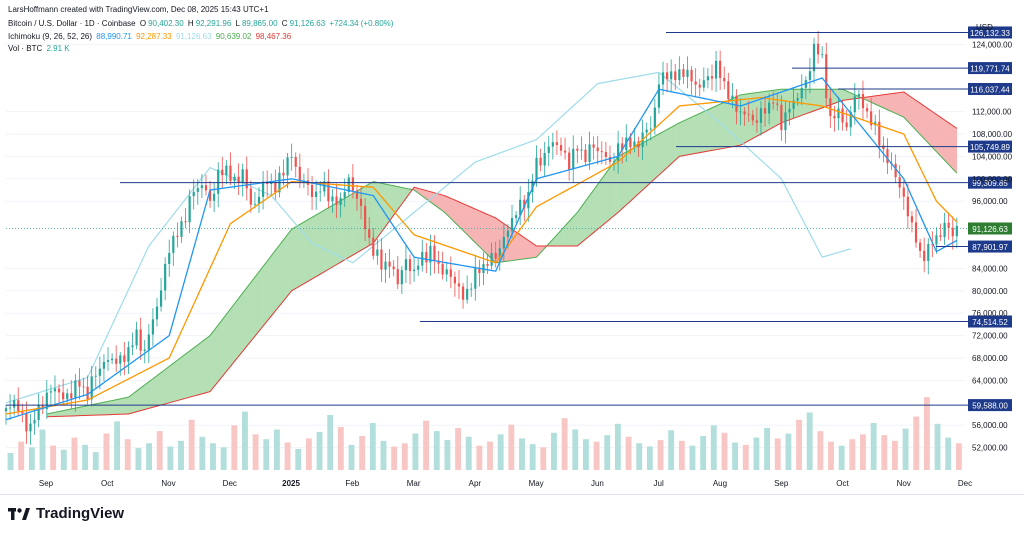 This screenshot has height=533, width=1024. Describe the element at coordinates (659, 483) in the screenshot. I see `x-tick-label: Jul` at that location.